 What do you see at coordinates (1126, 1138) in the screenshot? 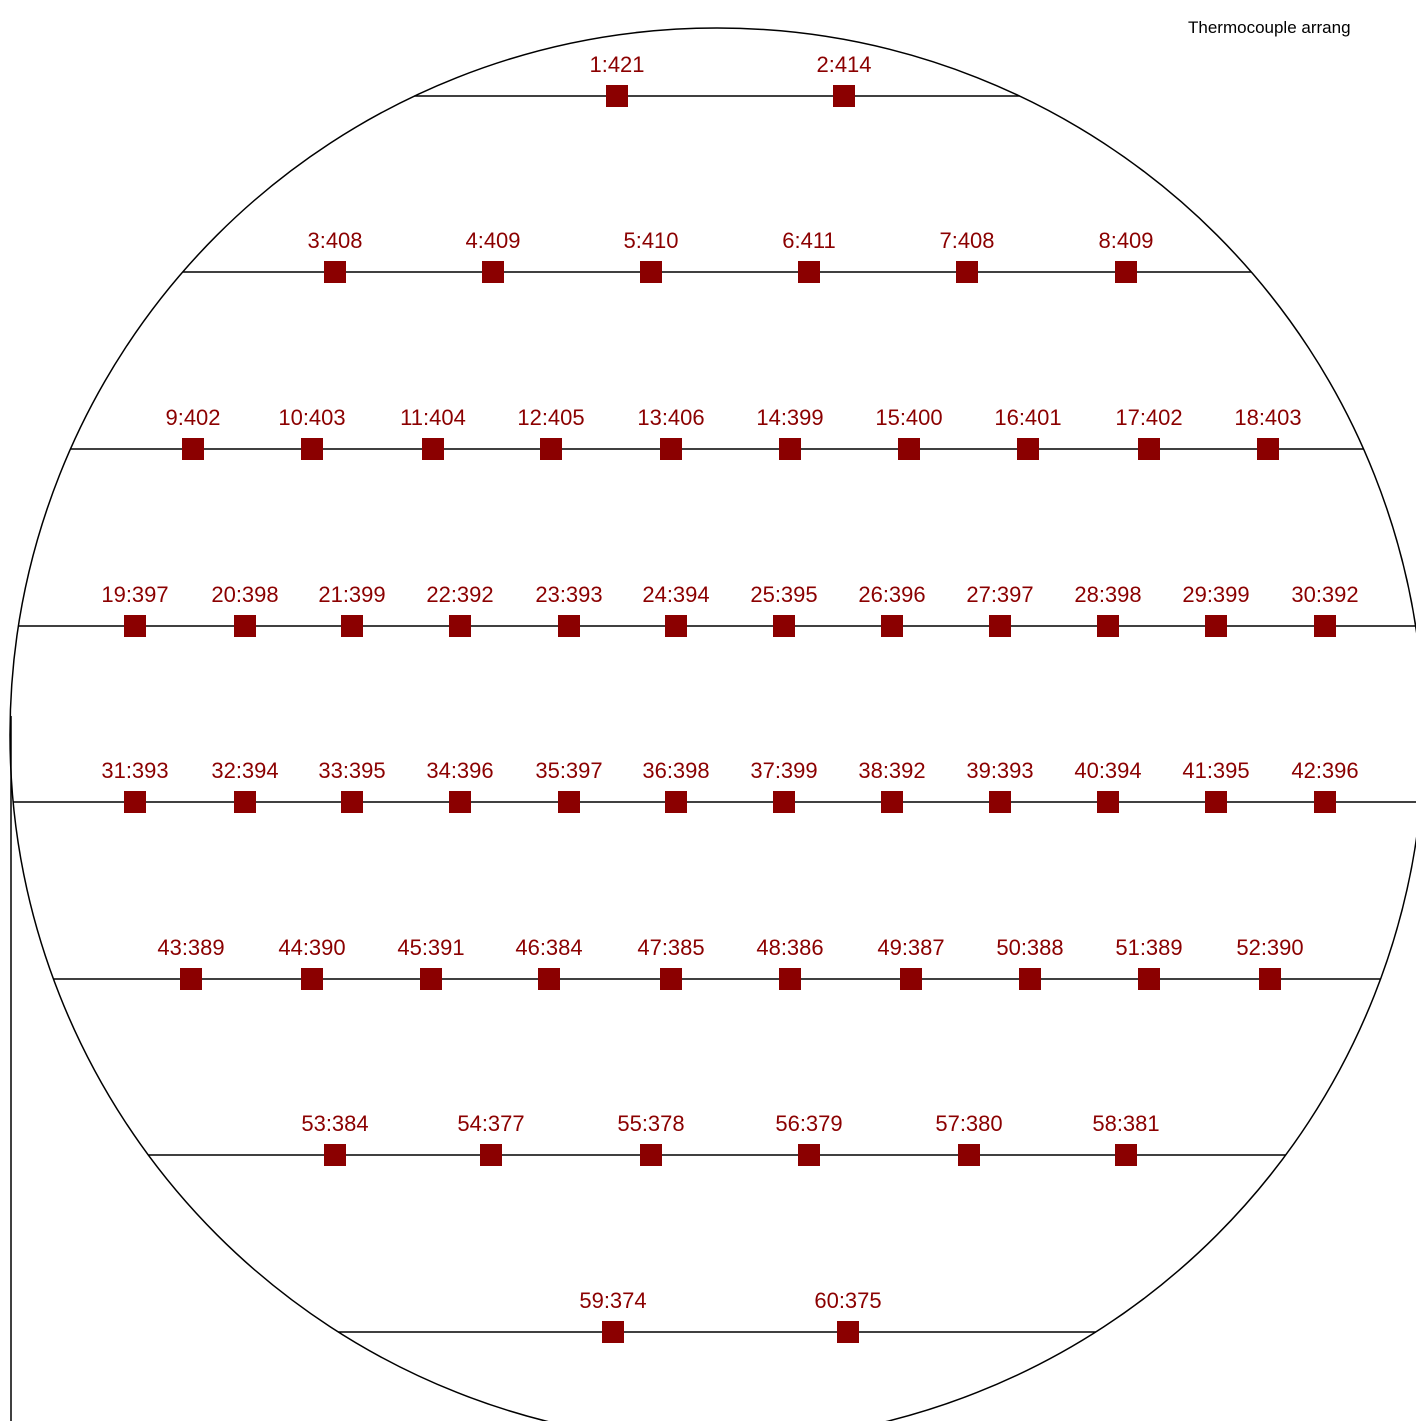
I see `thermocouple-58: 58:381` at bounding box center [1126, 1138].